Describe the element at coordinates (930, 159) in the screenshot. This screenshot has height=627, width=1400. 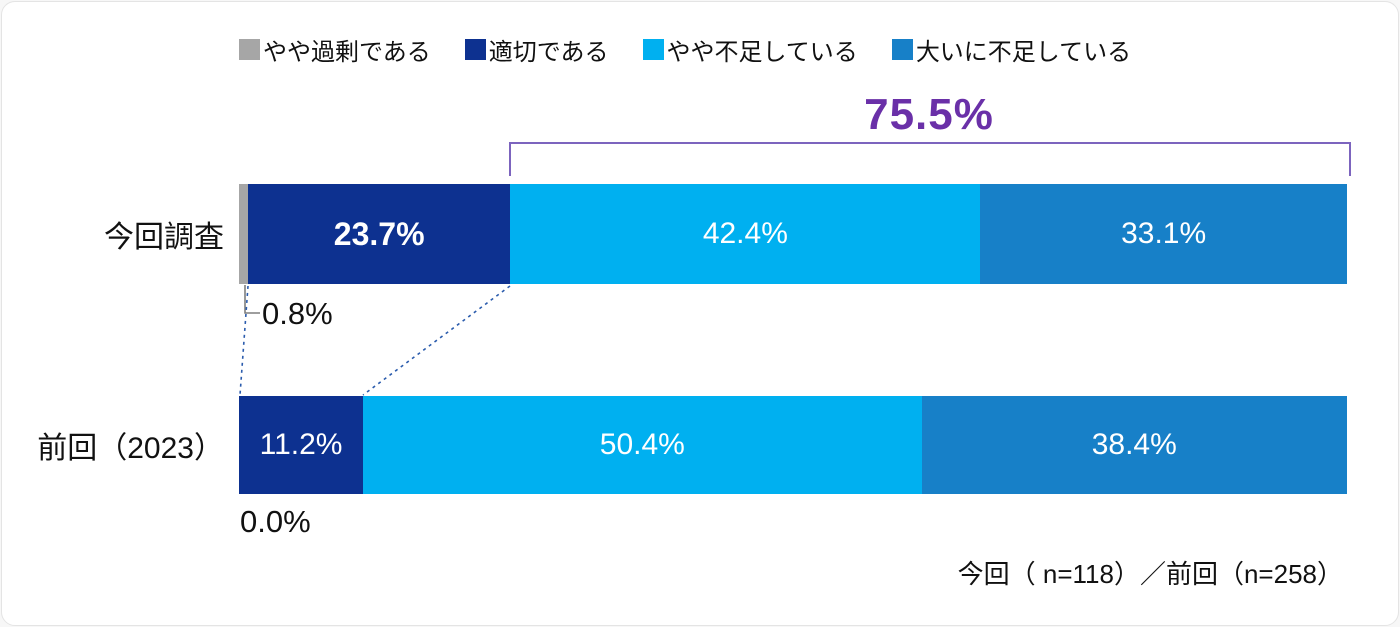
I see `annotation-bracket` at that location.